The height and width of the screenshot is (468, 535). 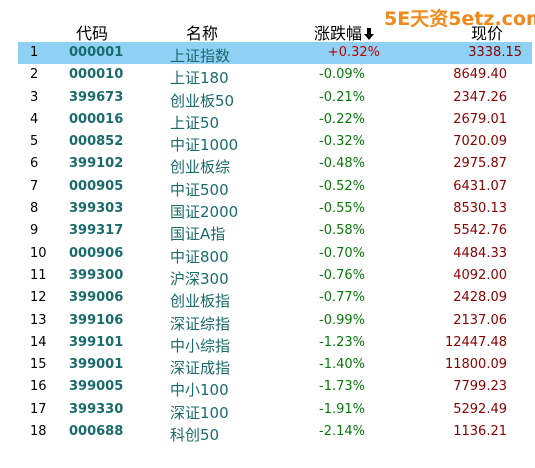 What do you see at coordinates (92, 33) in the screenshot?
I see `column-header-code: 代码` at bounding box center [92, 33].